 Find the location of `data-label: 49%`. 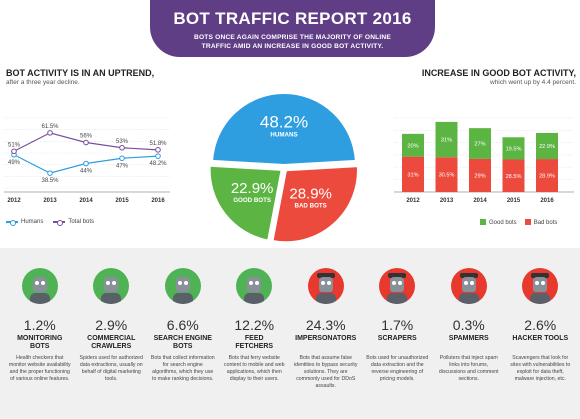

data-label: 49% is located at coordinates (14, 163).